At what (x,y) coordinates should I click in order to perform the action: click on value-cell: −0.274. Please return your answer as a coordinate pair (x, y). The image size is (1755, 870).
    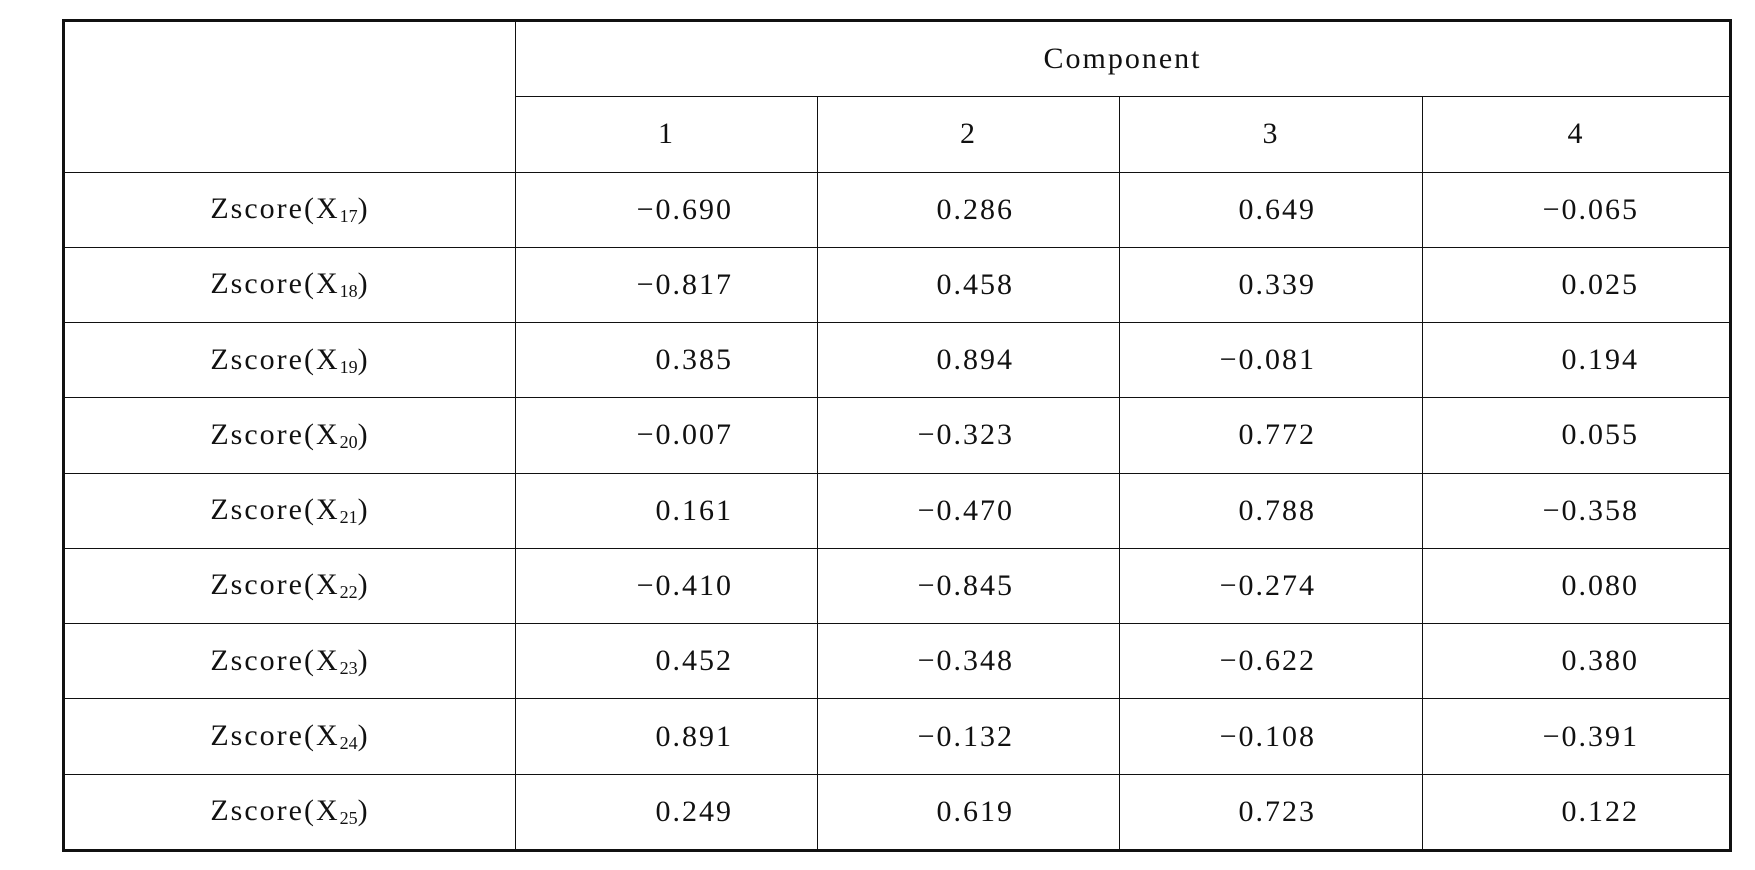
    Looking at the image, I should click on (1271, 586).